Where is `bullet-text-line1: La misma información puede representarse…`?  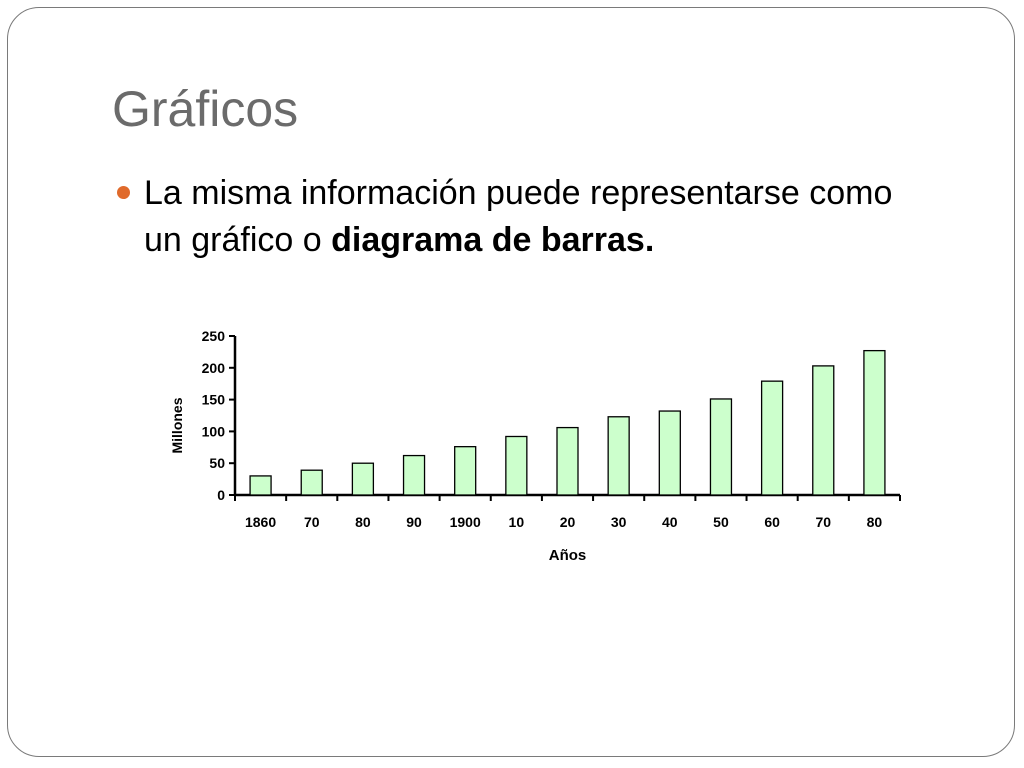 bullet-text-line1: La misma información puede representarse… is located at coordinates (518, 193).